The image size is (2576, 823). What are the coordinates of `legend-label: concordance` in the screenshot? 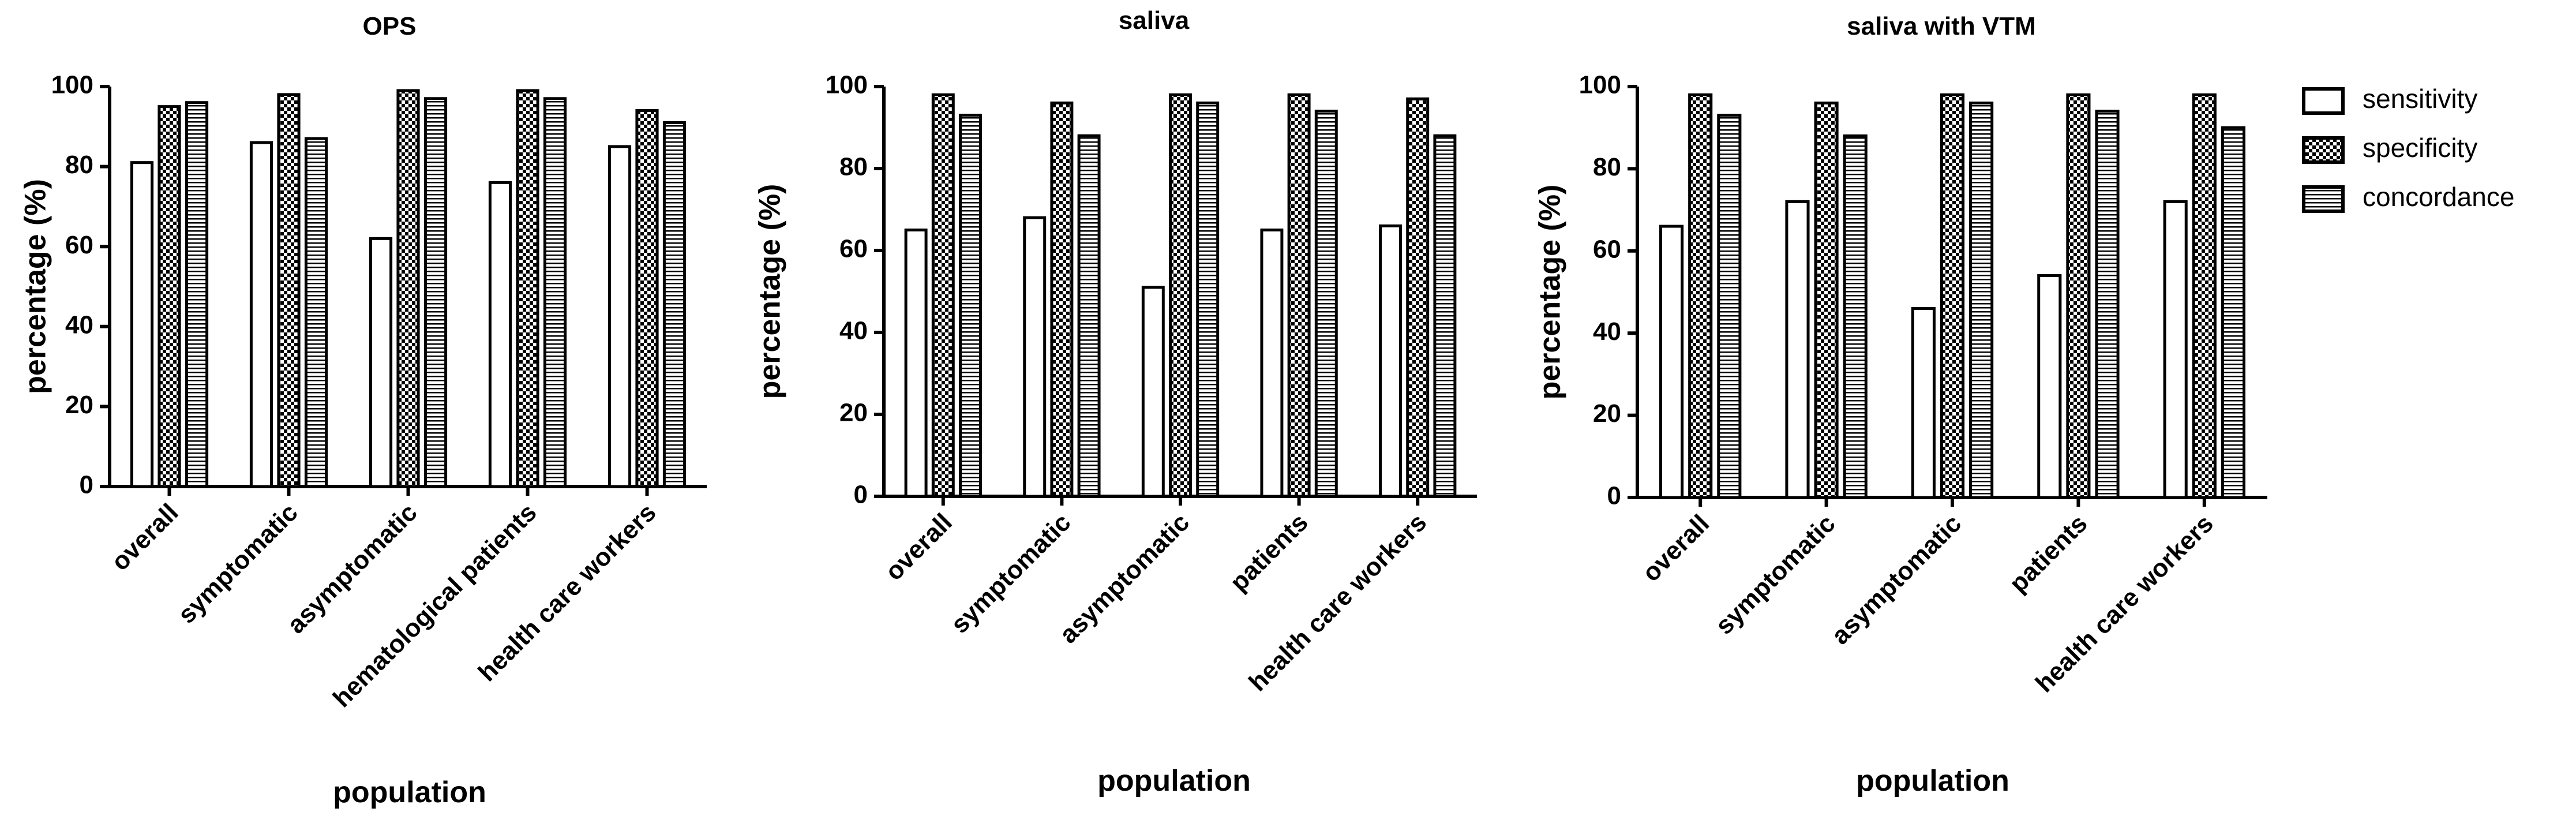 It's located at (2438, 197).